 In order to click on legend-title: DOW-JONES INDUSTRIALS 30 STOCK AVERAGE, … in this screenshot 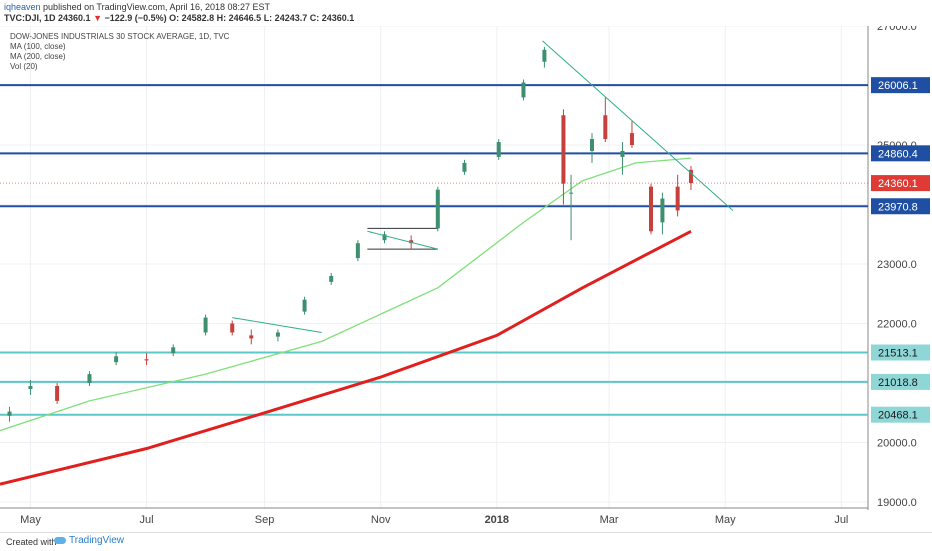, I will do `click(120, 36)`.